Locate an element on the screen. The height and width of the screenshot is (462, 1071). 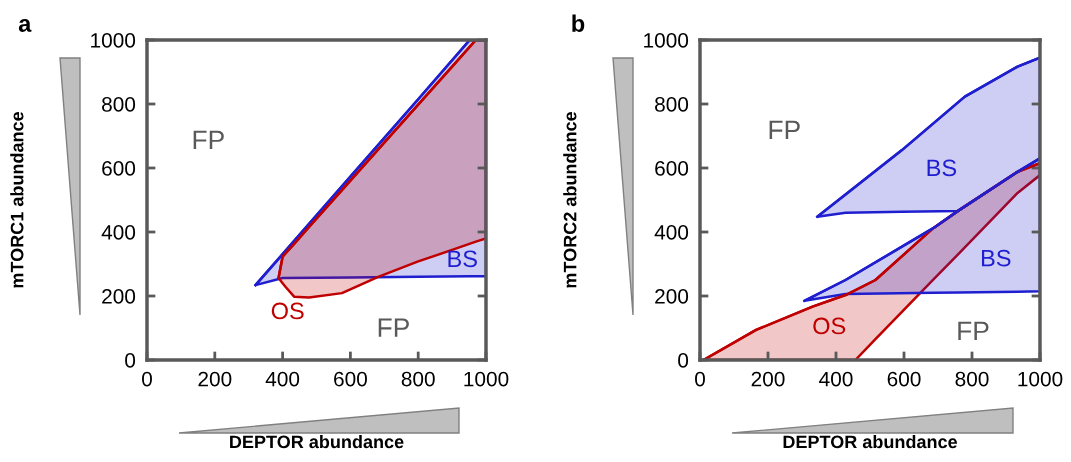
chart-title: b is located at coordinates (578, 23).